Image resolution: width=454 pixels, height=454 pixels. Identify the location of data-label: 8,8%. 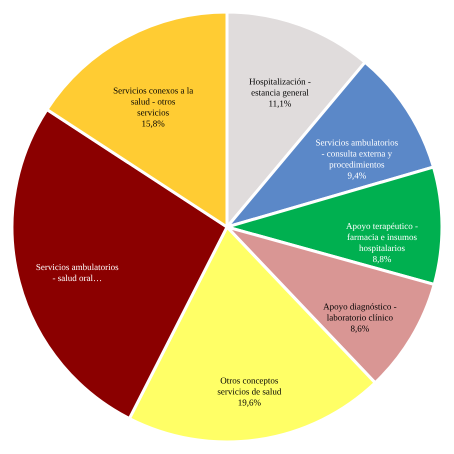
(382, 259).